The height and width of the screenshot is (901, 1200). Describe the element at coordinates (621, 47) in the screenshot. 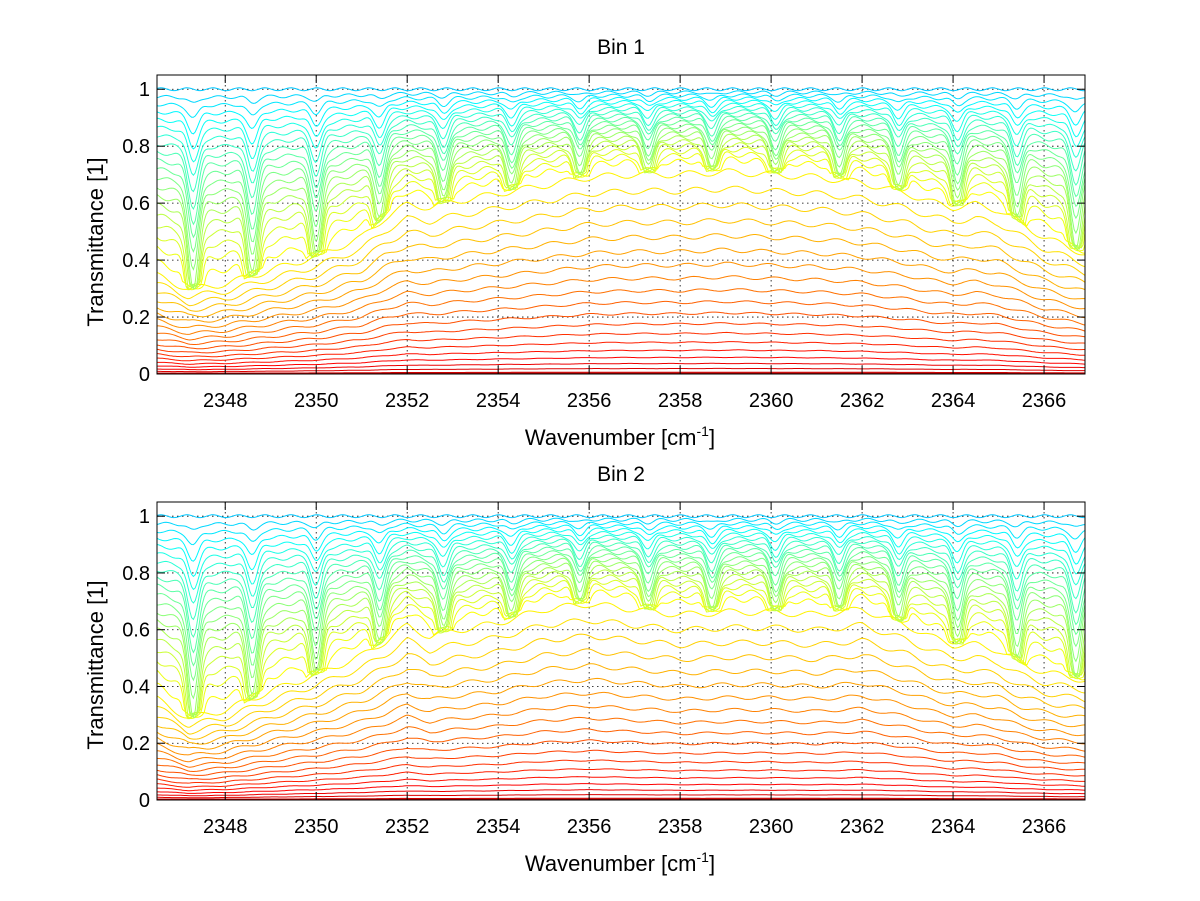

I see `chart-title: Bin 1` at that location.